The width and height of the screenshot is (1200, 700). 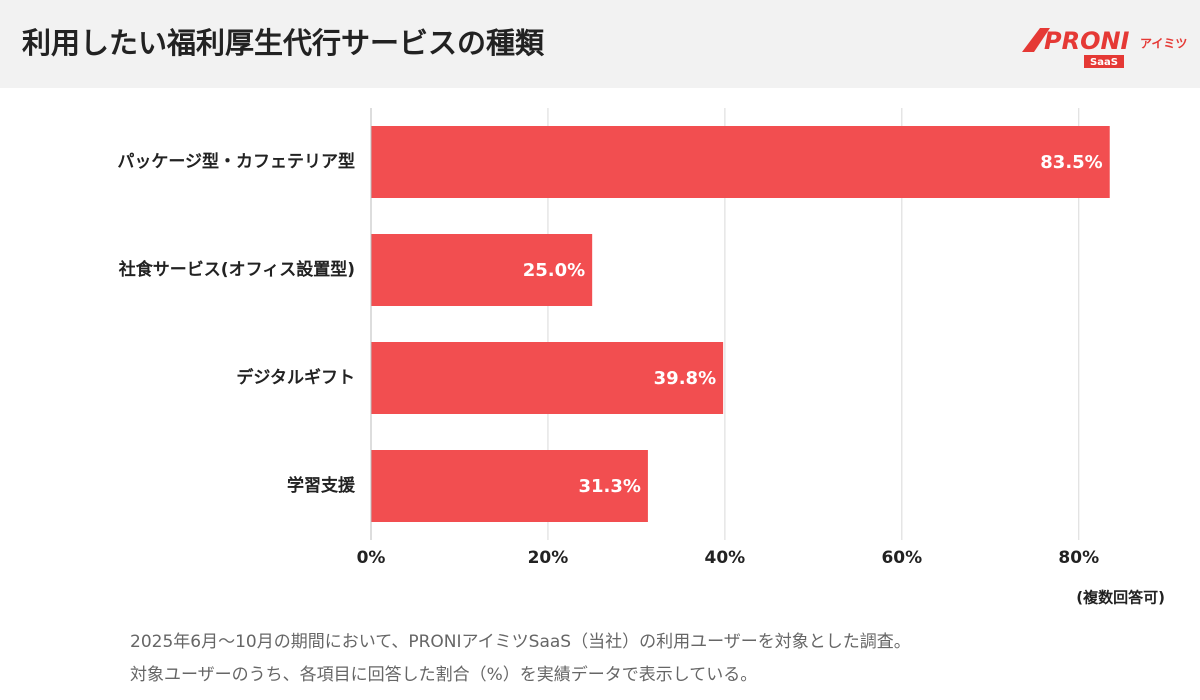 I want to click on footnote: 対象ユーザーのうち、各項目に回答した割合（%）を実績データで表示している。, so click(x=443, y=674).